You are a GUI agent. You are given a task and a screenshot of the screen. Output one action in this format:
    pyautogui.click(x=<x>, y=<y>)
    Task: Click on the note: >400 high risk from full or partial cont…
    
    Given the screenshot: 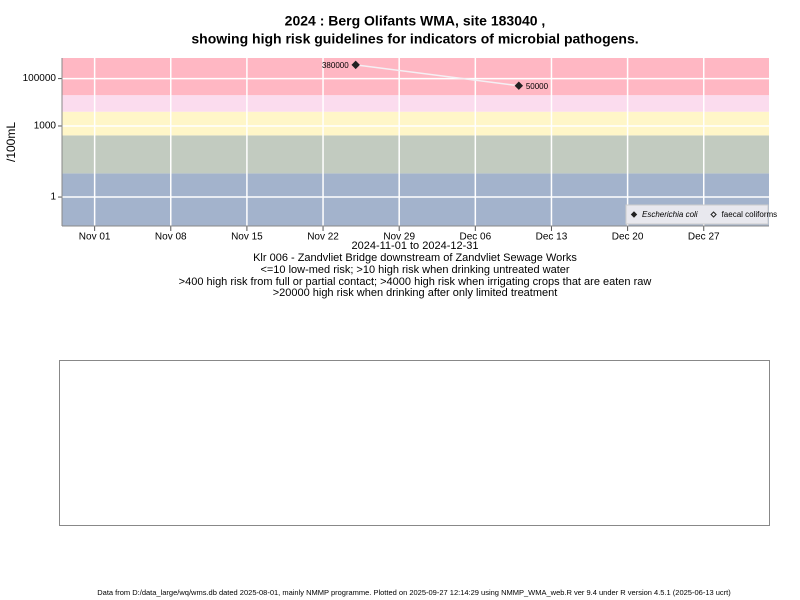 What is the action you would take?
    pyautogui.click(x=415, y=282)
    